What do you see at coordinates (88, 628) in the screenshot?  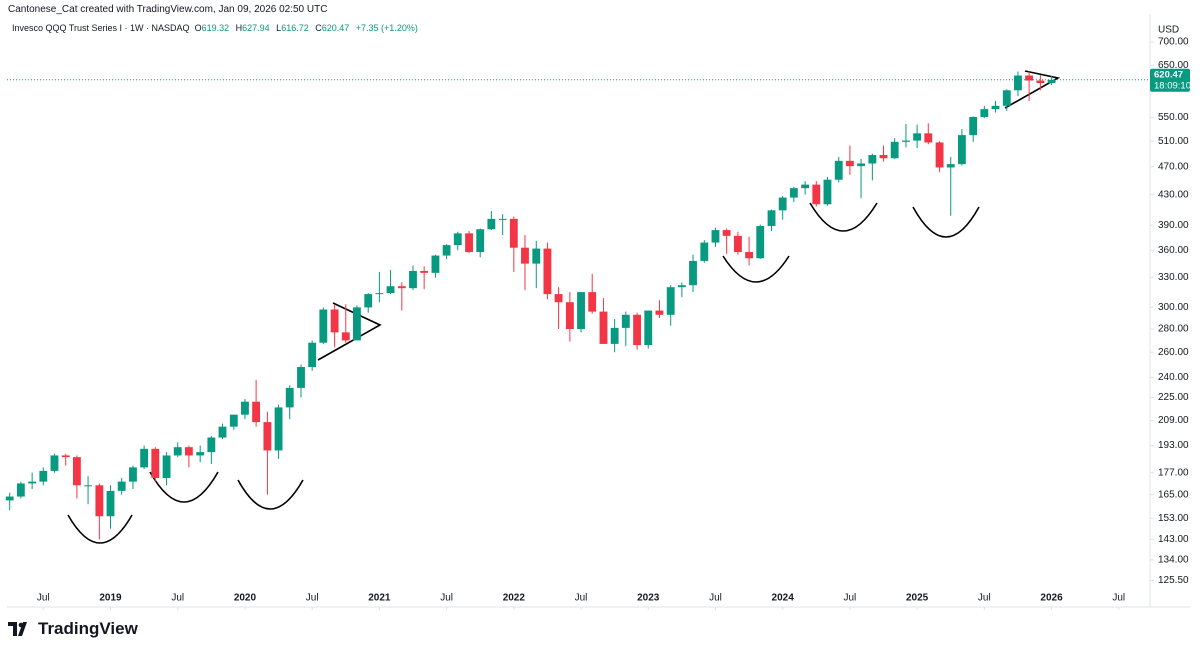 I see `logo-text: TradingView` at bounding box center [88, 628].